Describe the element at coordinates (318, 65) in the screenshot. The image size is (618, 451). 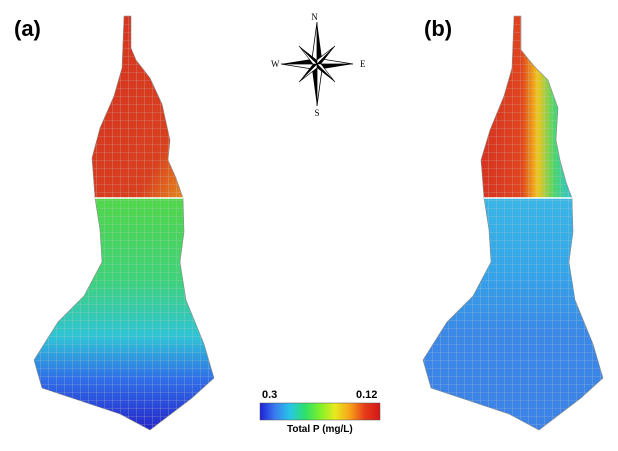
I see `compass-rose-icon: N S E W` at that location.